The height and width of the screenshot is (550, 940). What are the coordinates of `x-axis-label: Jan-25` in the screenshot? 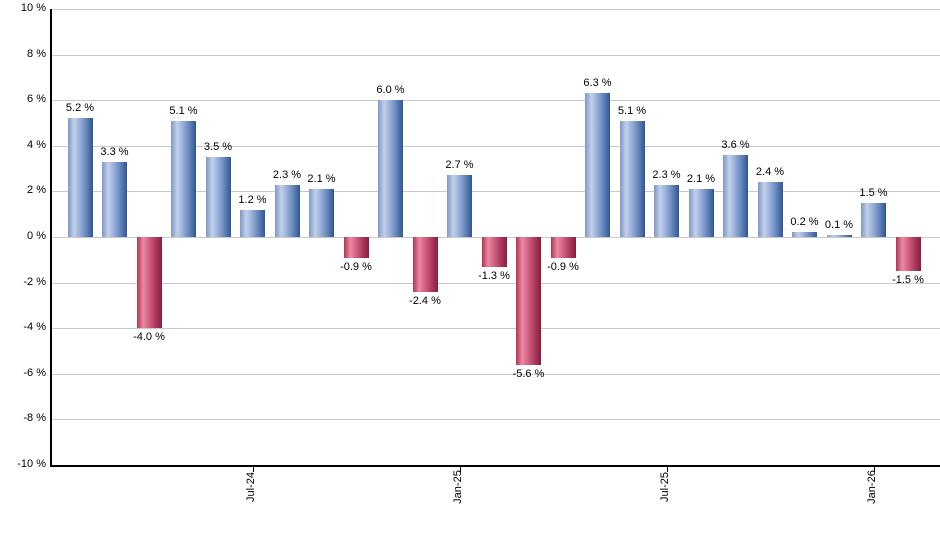 It's located at (457, 487).